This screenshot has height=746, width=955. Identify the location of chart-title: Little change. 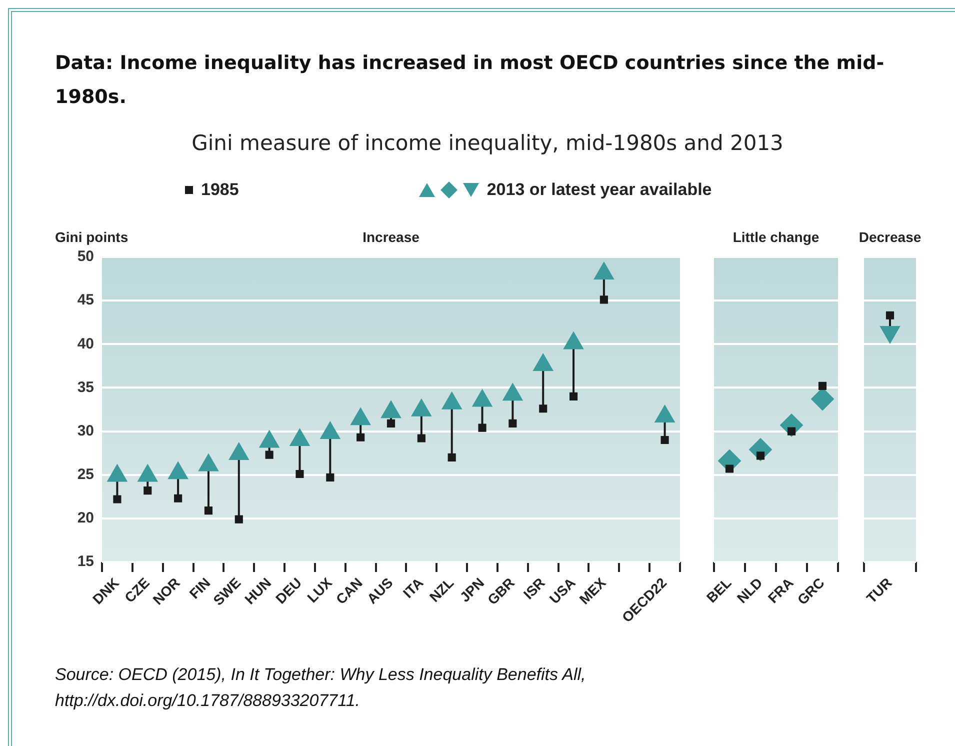
(776, 237).